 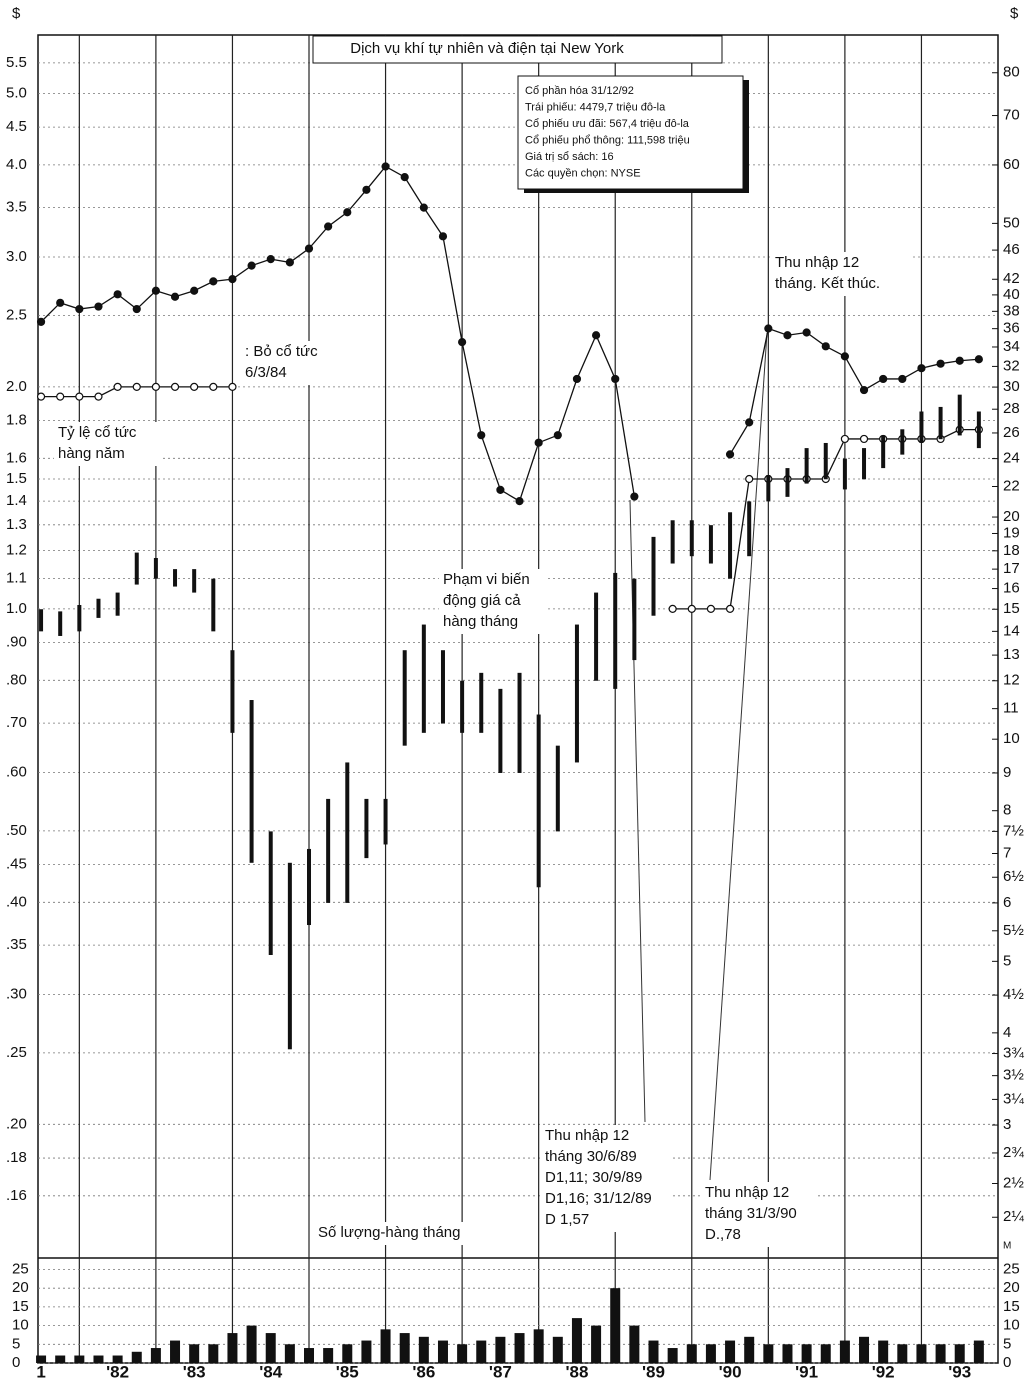 I want to click on volume-tick-label: 20, so click(x=20, y=1287).